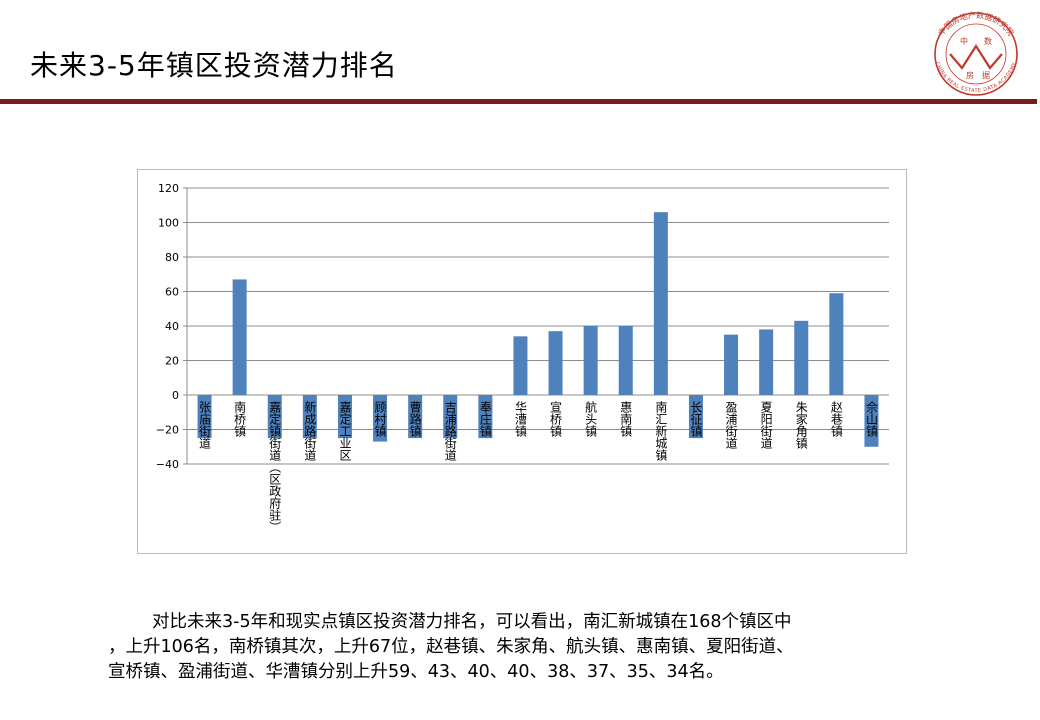 Image resolution: width=1040 pixels, height=720 pixels. What do you see at coordinates (731, 425) in the screenshot?
I see `category-label: 盈浦街道` at bounding box center [731, 425].